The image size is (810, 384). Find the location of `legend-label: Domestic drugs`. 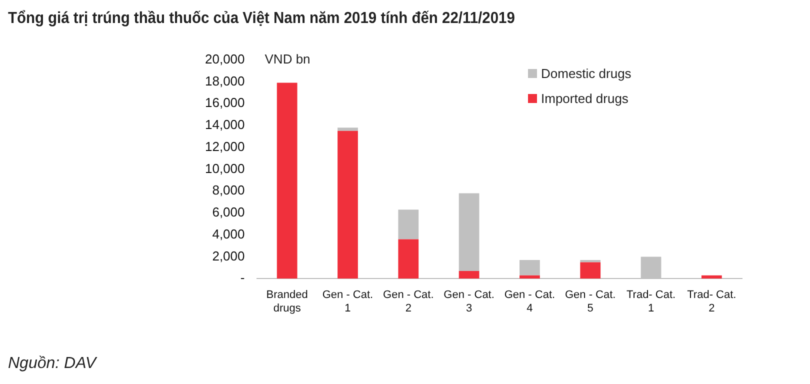

legend-label: Domestic drugs is located at coordinates (586, 73).